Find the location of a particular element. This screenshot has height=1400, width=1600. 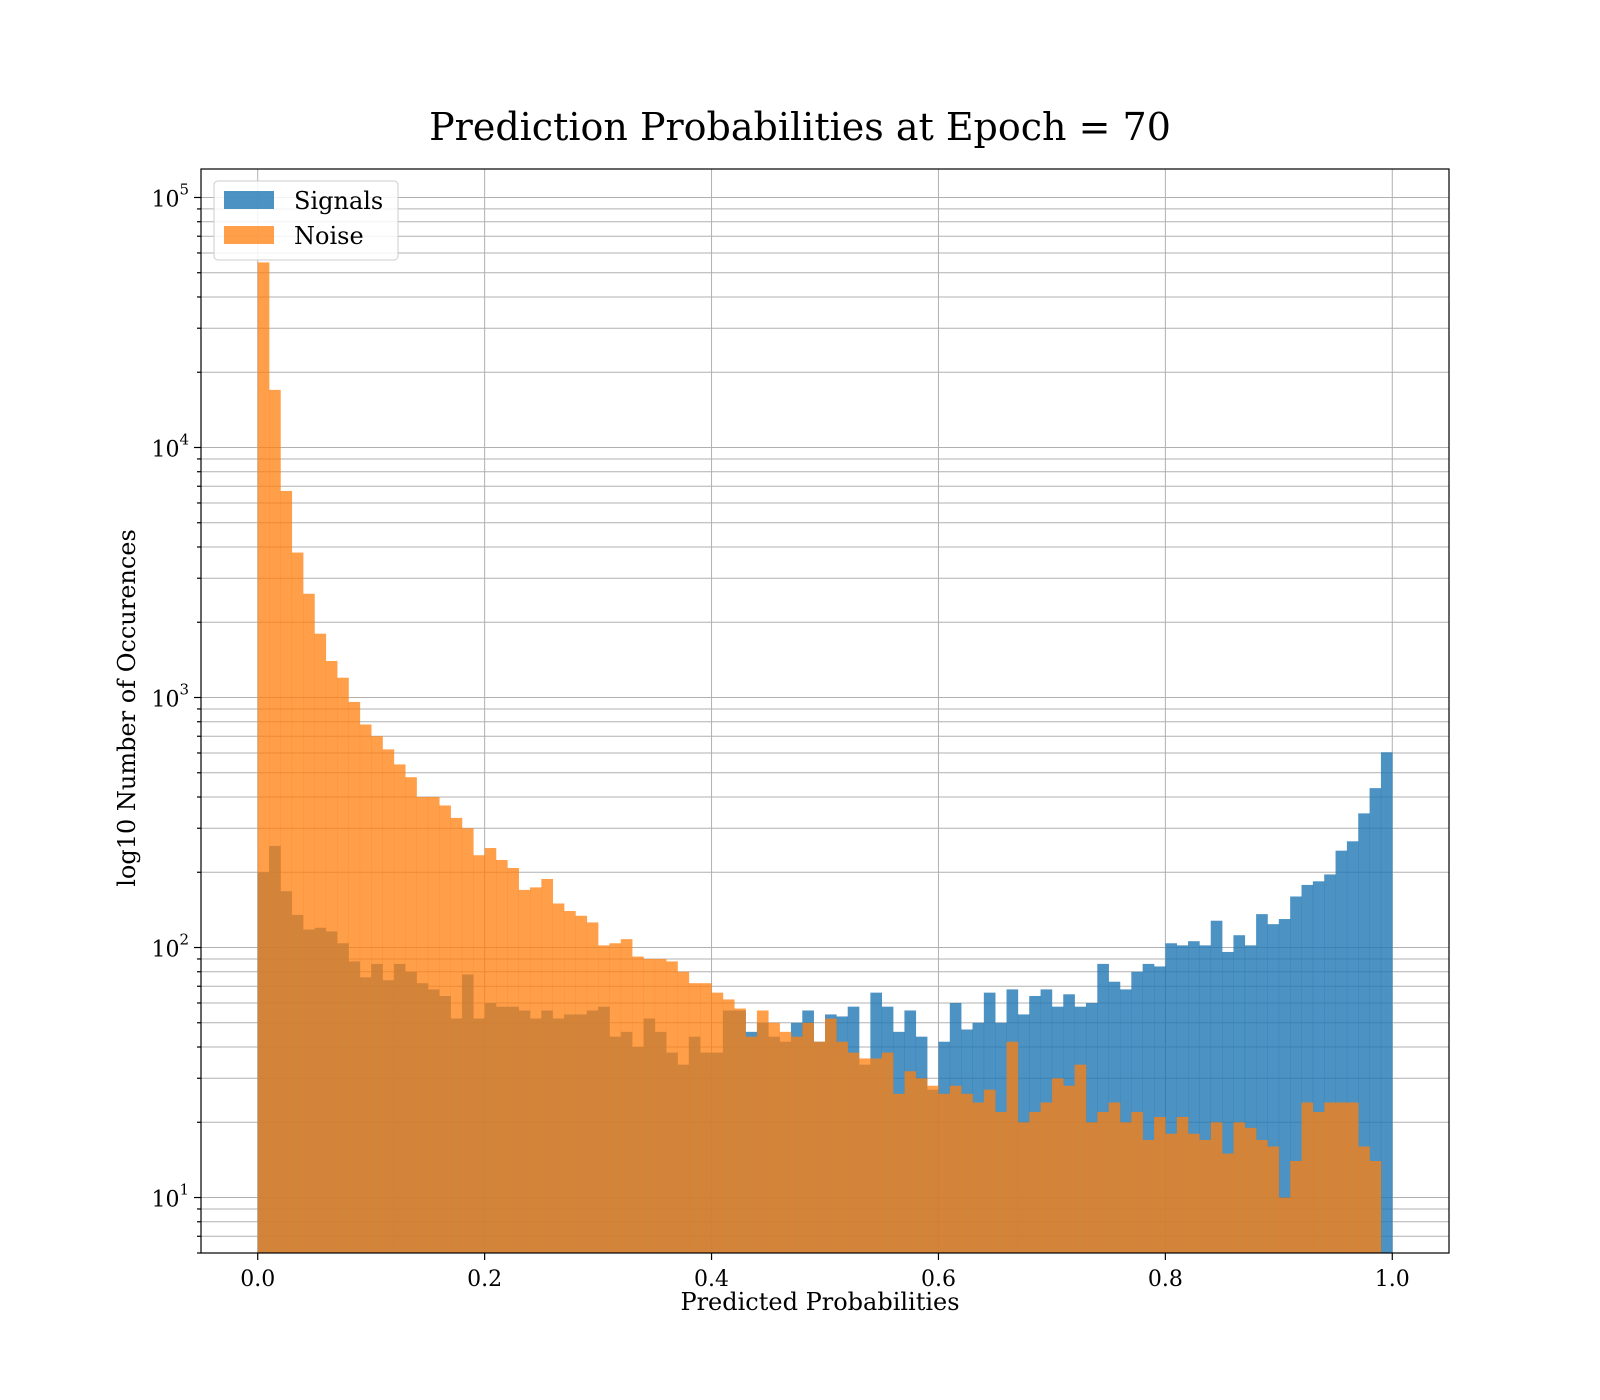

x-axis-label: Predicted Probabilities is located at coordinates (819, 1302).